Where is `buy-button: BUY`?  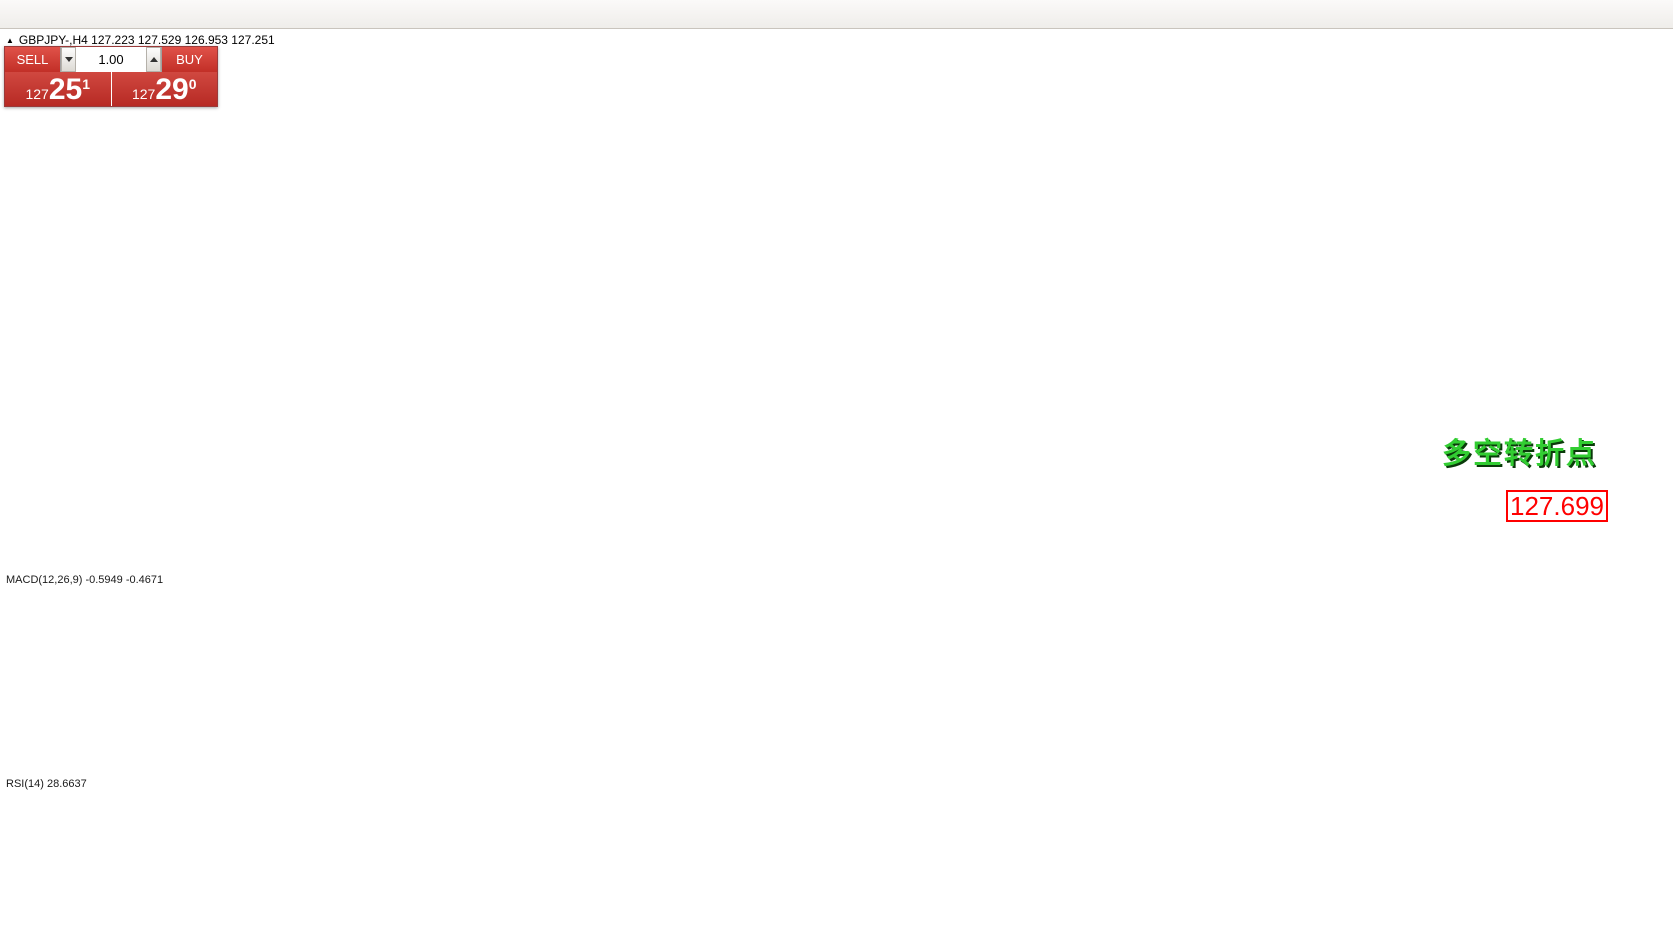
buy-button: BUY is located at coordinates (189, 59).